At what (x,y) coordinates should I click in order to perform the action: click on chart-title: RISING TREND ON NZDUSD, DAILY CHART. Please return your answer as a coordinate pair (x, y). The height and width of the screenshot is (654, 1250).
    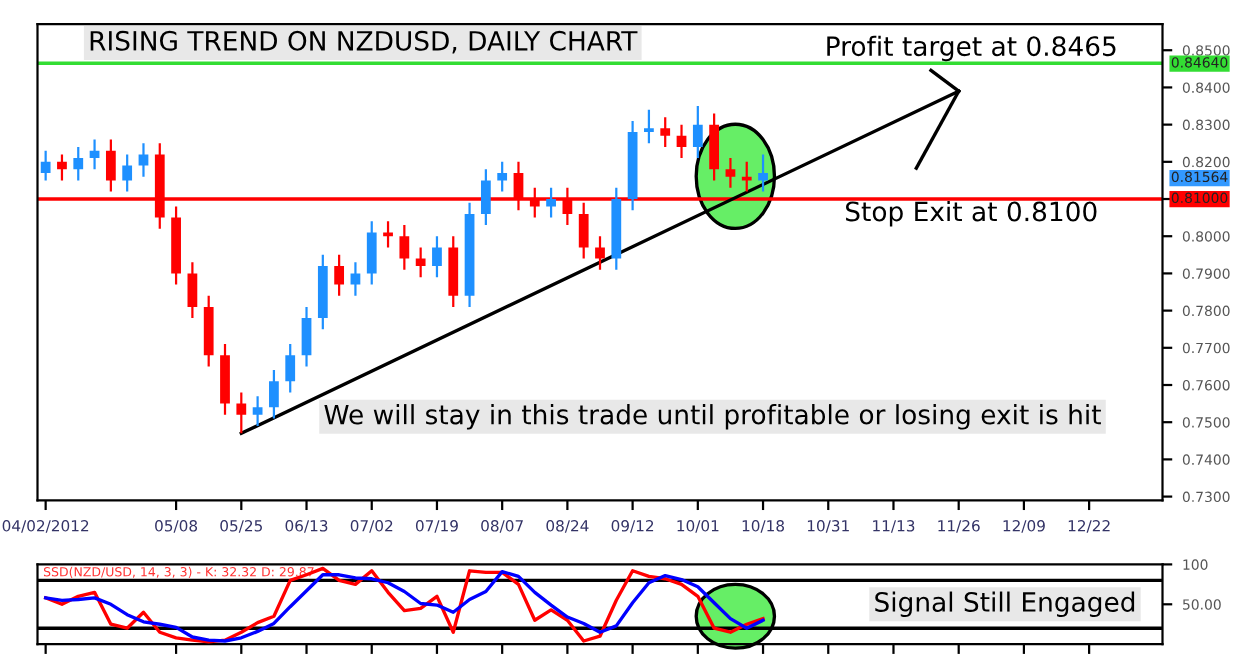
    Looking at the image, I should click on (364, 42).